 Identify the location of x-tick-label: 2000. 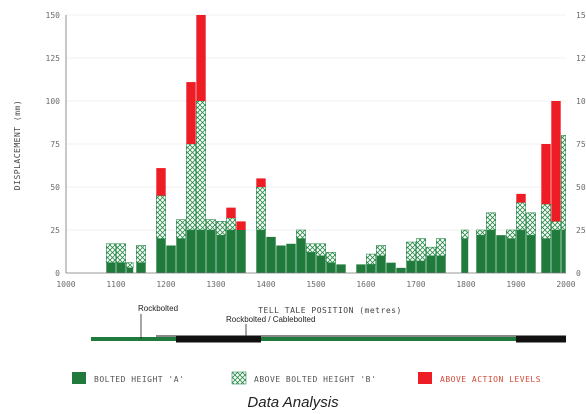
(565, 284).